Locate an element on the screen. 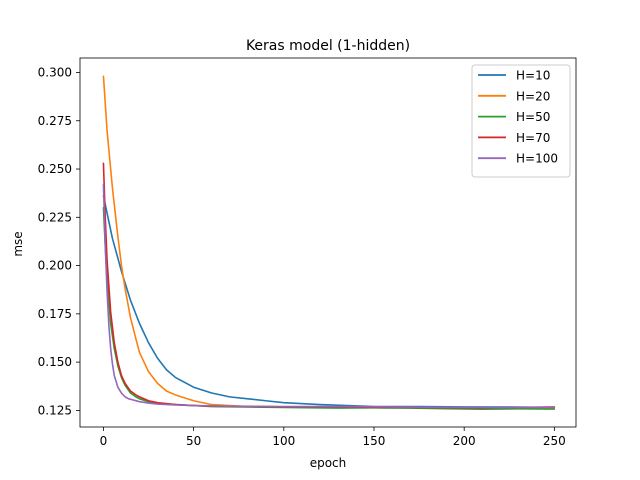 This screenshot has height=480, width=640. y-tick-label: 0.225 is located at coordinates (55, 217).